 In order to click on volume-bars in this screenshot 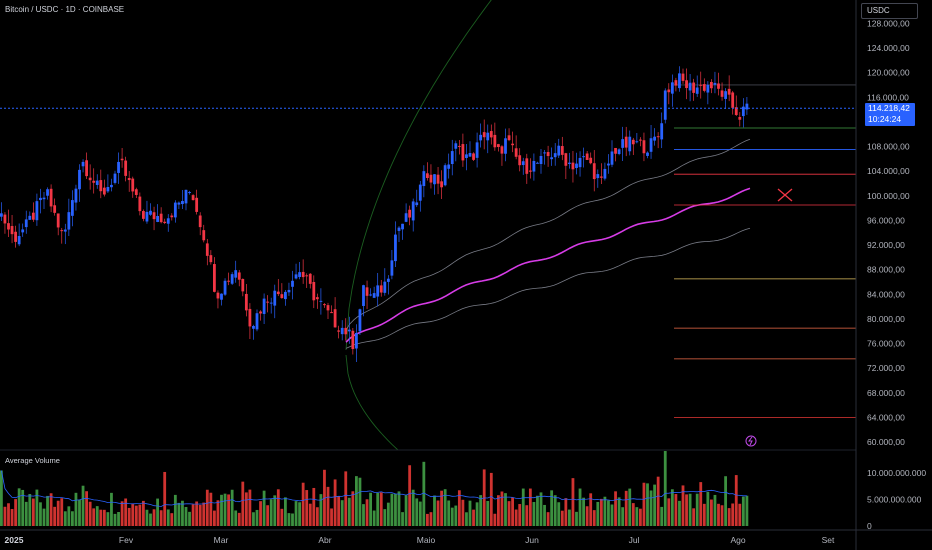, I will do `click(374, 488)`.